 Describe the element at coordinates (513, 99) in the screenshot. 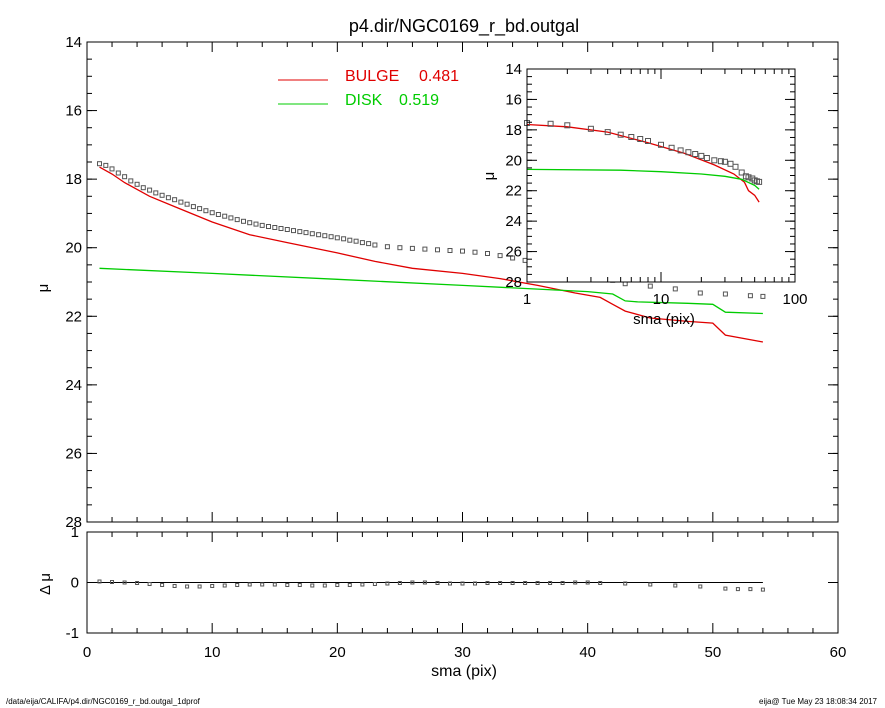

I see `inset-y-tick-label: 16` at that location.